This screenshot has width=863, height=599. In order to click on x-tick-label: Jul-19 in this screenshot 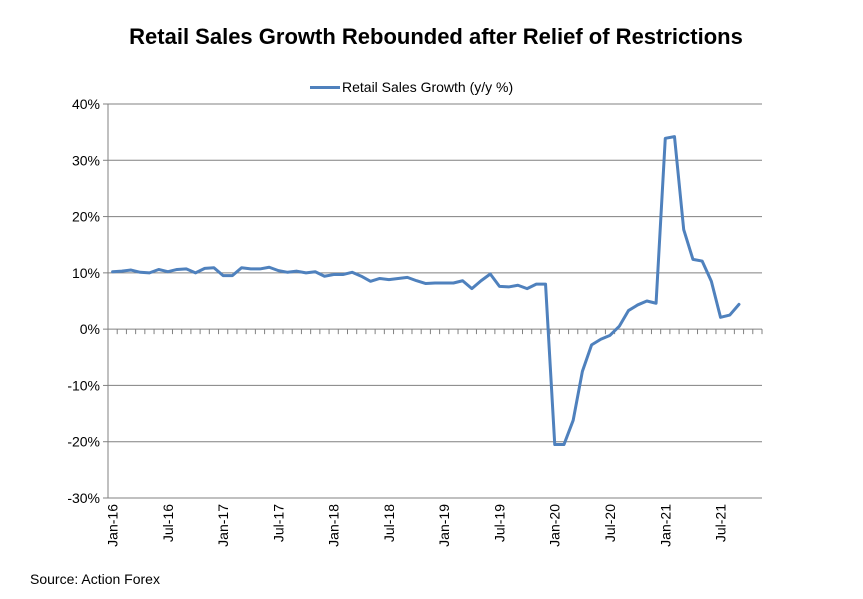, I will do `click(499, 523)`.